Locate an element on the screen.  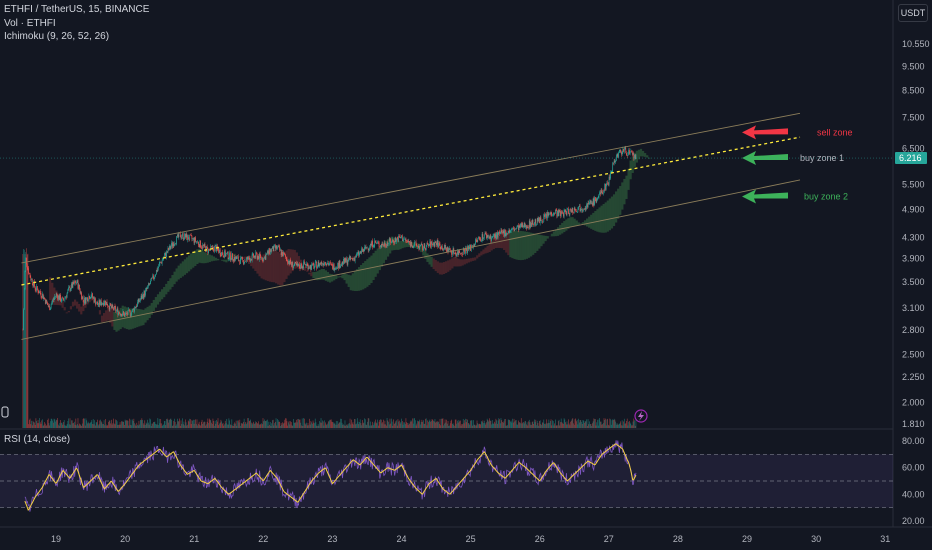
currency-button: USDT is located at coordinates (913, 13).